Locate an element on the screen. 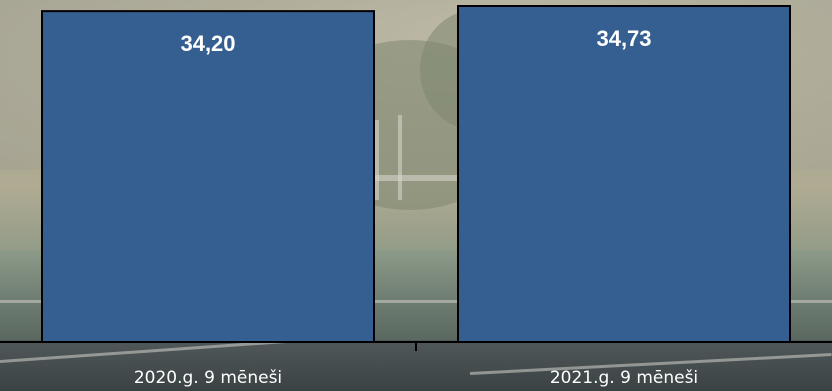 The image size is (832, 391). background-rail is located at coordinates (416, 301).